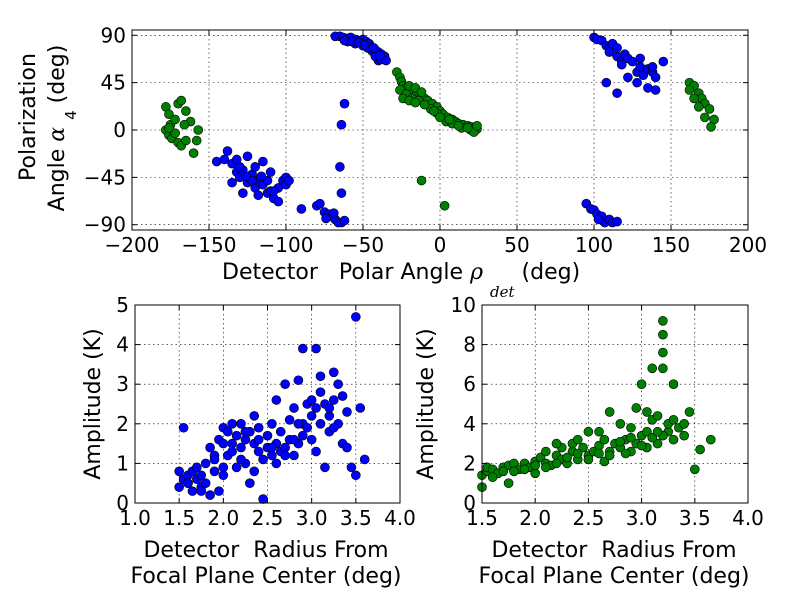 The width and height of the screenshot is (800, 600). I want to click on br-xlabel-line2: Focal Plane Center (deg), so click(613, 576).